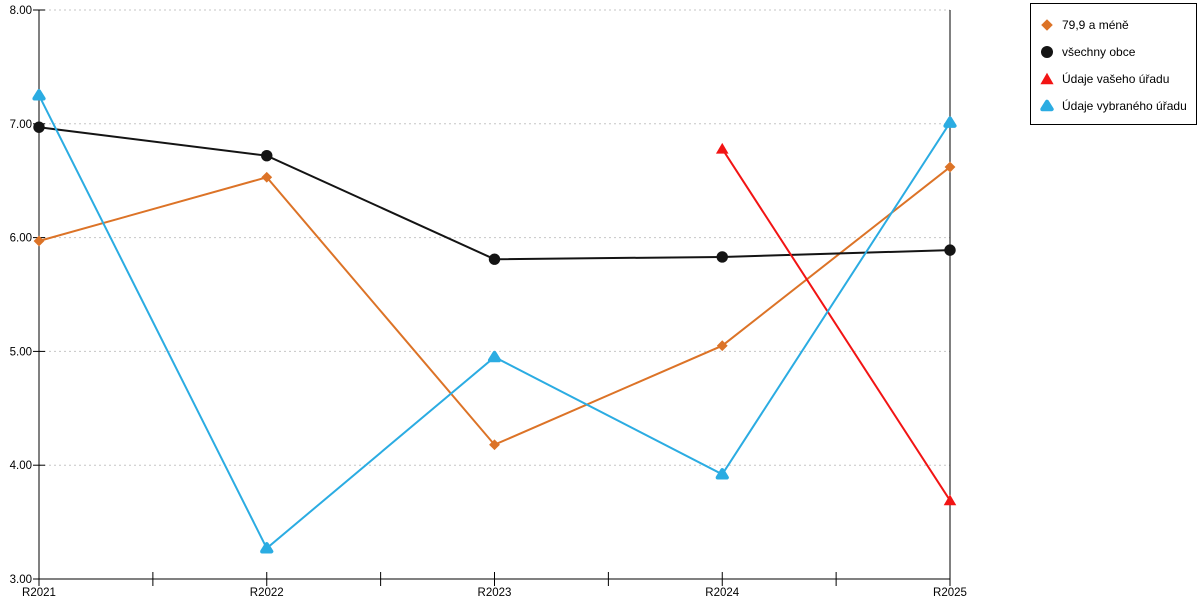 Image resolution: width=1200 pixels, height=600 pixels. Describe the element at coordinates (21, 125) in the screenshot. I see `y-tick-label: 7.00` at that location.